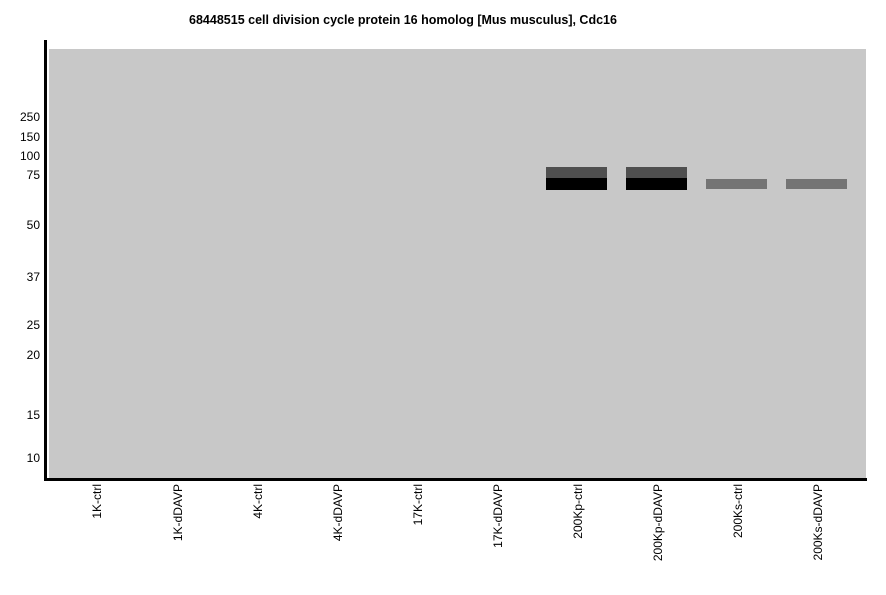  Describe the element at coordinates (417, 505) in the screenshot. I see `lane-label: 17K-ctrl` at that location.